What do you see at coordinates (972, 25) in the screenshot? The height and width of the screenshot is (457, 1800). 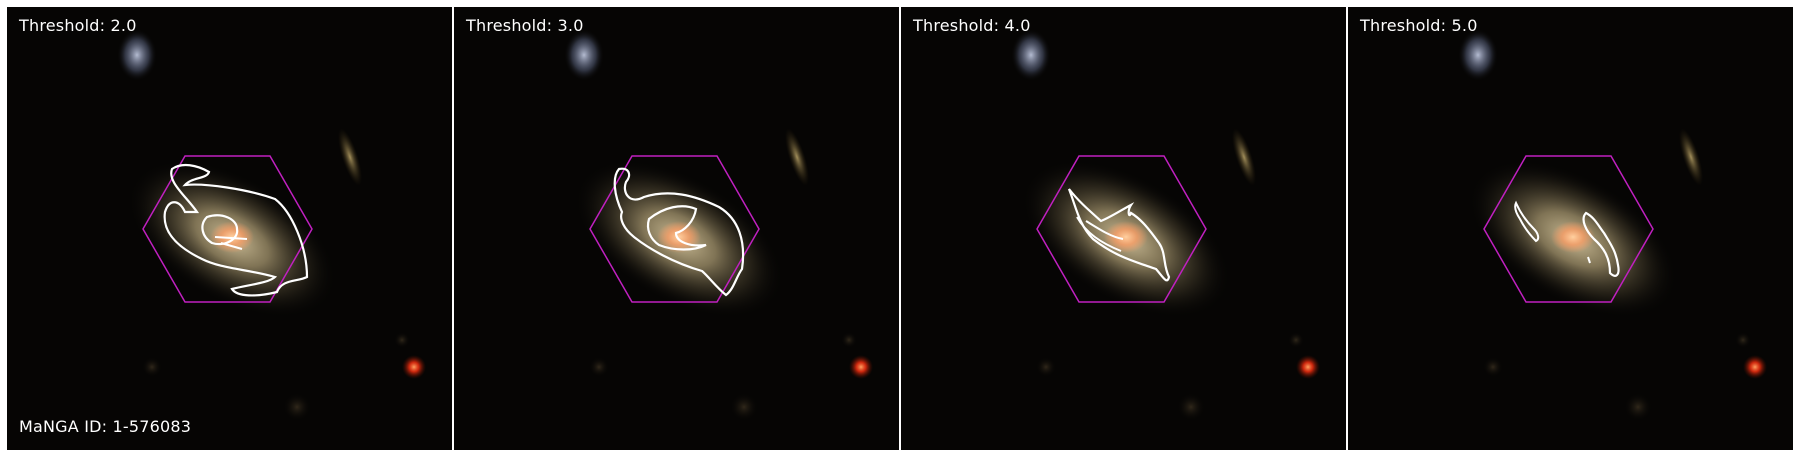 I see `threshold-label: Threshold: 4.0` at bounding box center [972, 25].